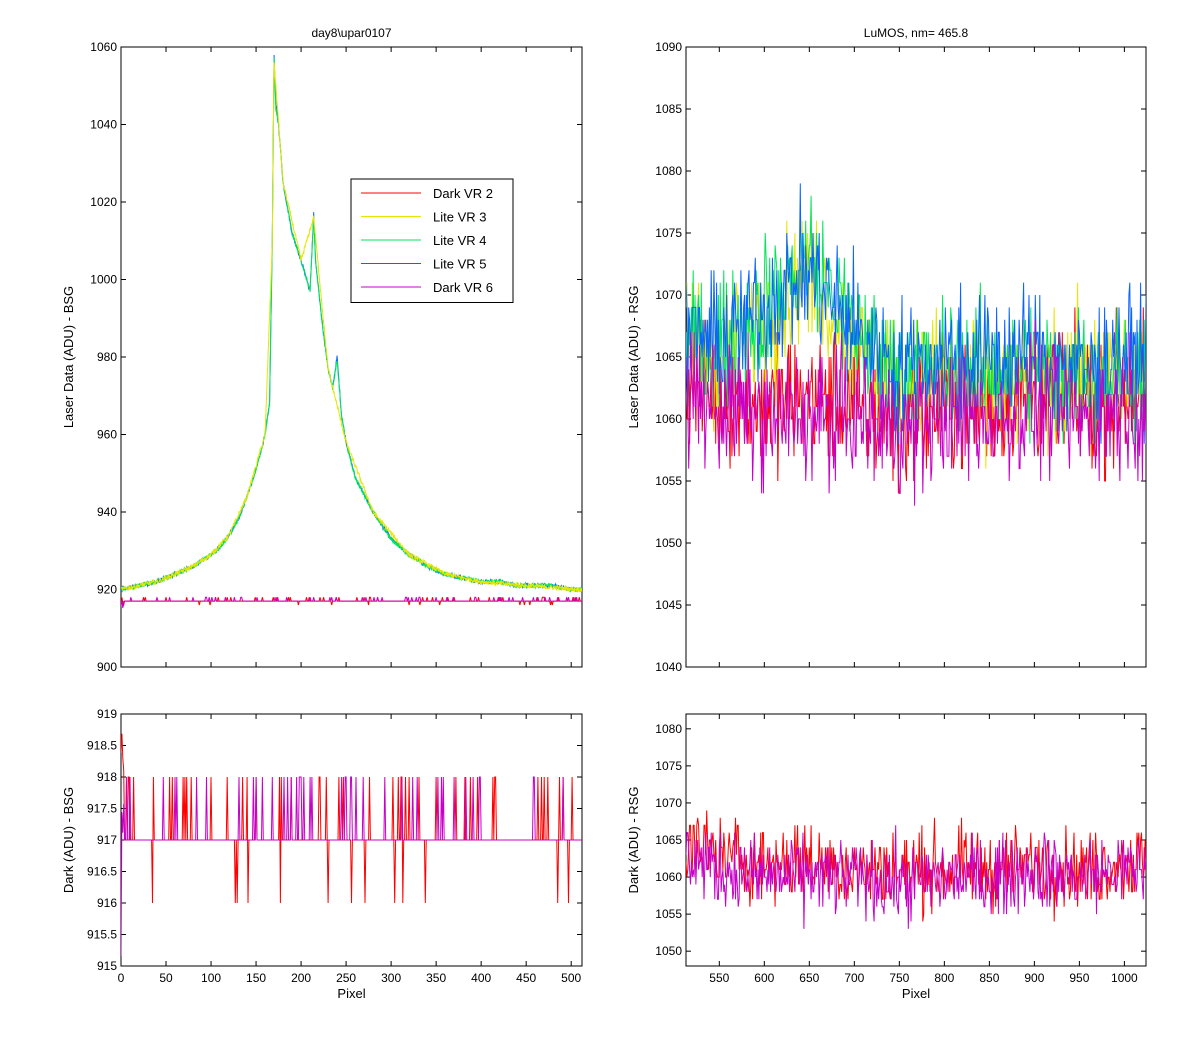 The image size is (1200, 1050). What do you see at coordinates (211, 978) in the screenshot?
I see `x-tick-label: 100` at bounding box center [211, 978].